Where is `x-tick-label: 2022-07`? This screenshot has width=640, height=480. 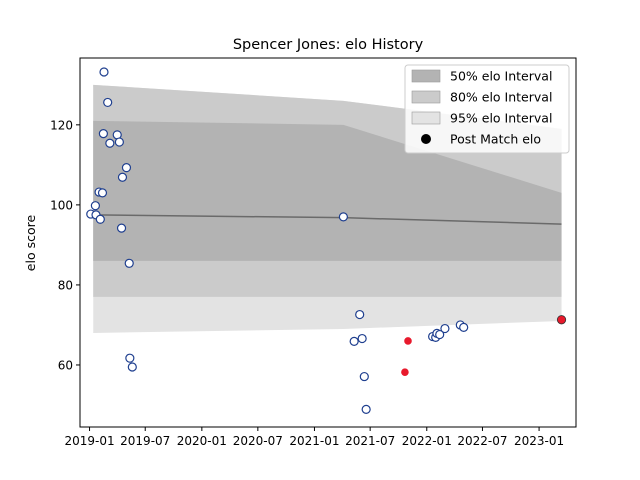
x-tick-label: 2022-07 is located at coordinates (482, 441).